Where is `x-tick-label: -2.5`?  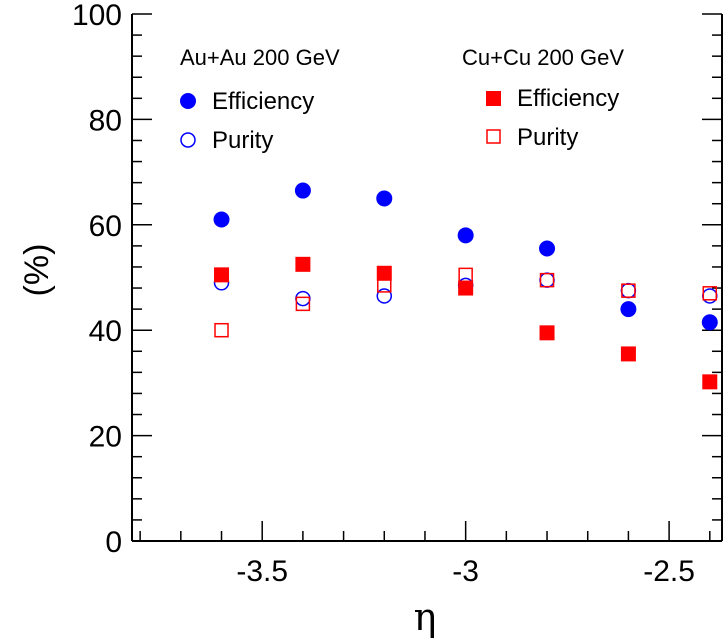
x-tick-label: -2.5 is located at coordinates (669, 571).